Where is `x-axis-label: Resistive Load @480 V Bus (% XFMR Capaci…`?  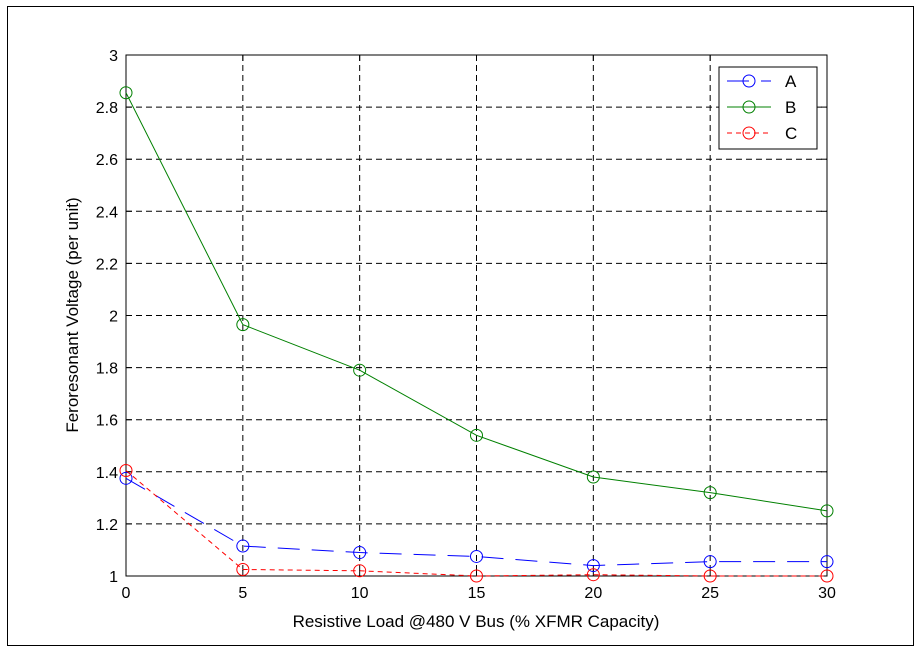 x-axis-label: Resistive Load @480 V Bus (% XFMR Capaci… is located at coordinates (476, 621).